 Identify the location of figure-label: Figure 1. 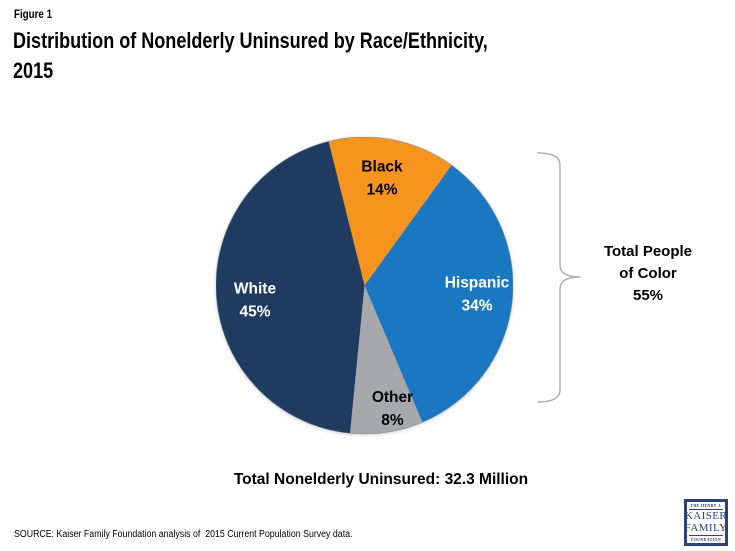
(33, 15).